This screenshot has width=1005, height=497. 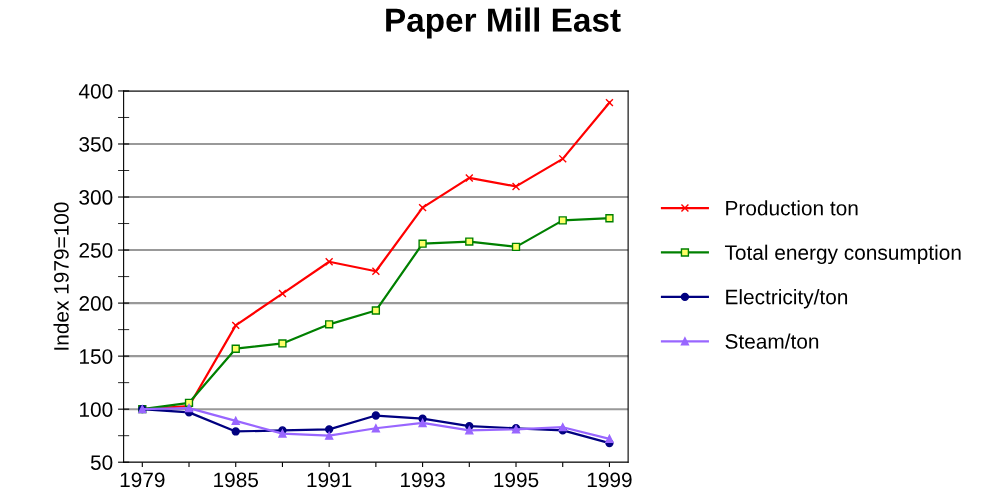 I want to click on x-tick-label: 1979, so click(x=142, y=480).